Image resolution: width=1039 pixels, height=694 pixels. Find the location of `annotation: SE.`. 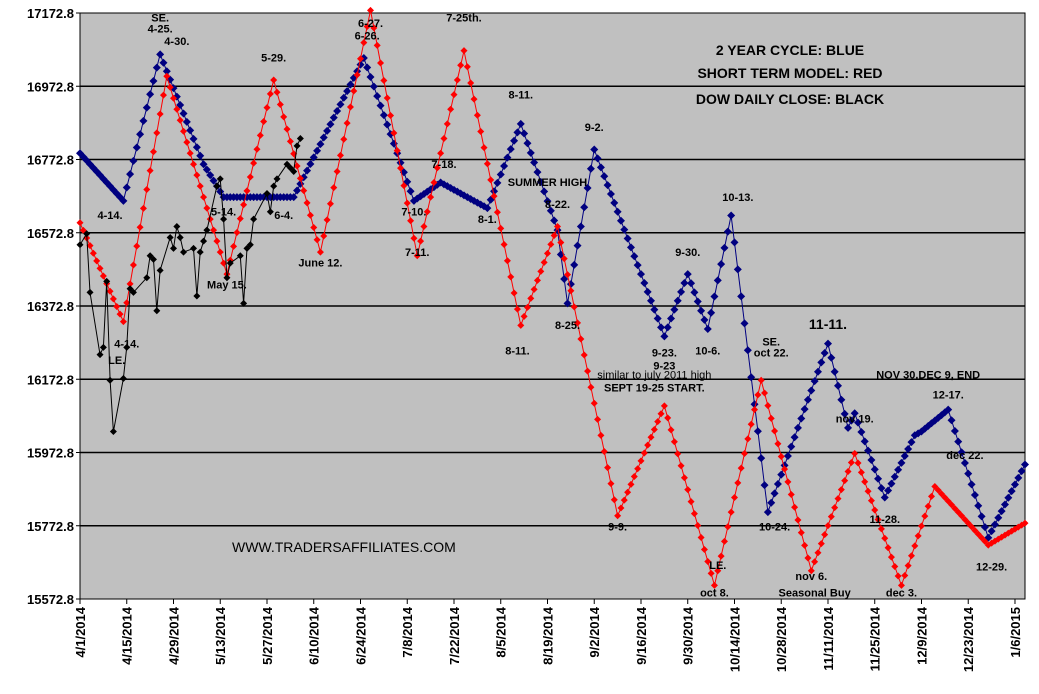

annotation: SE. is located at coordinates (771, 342).